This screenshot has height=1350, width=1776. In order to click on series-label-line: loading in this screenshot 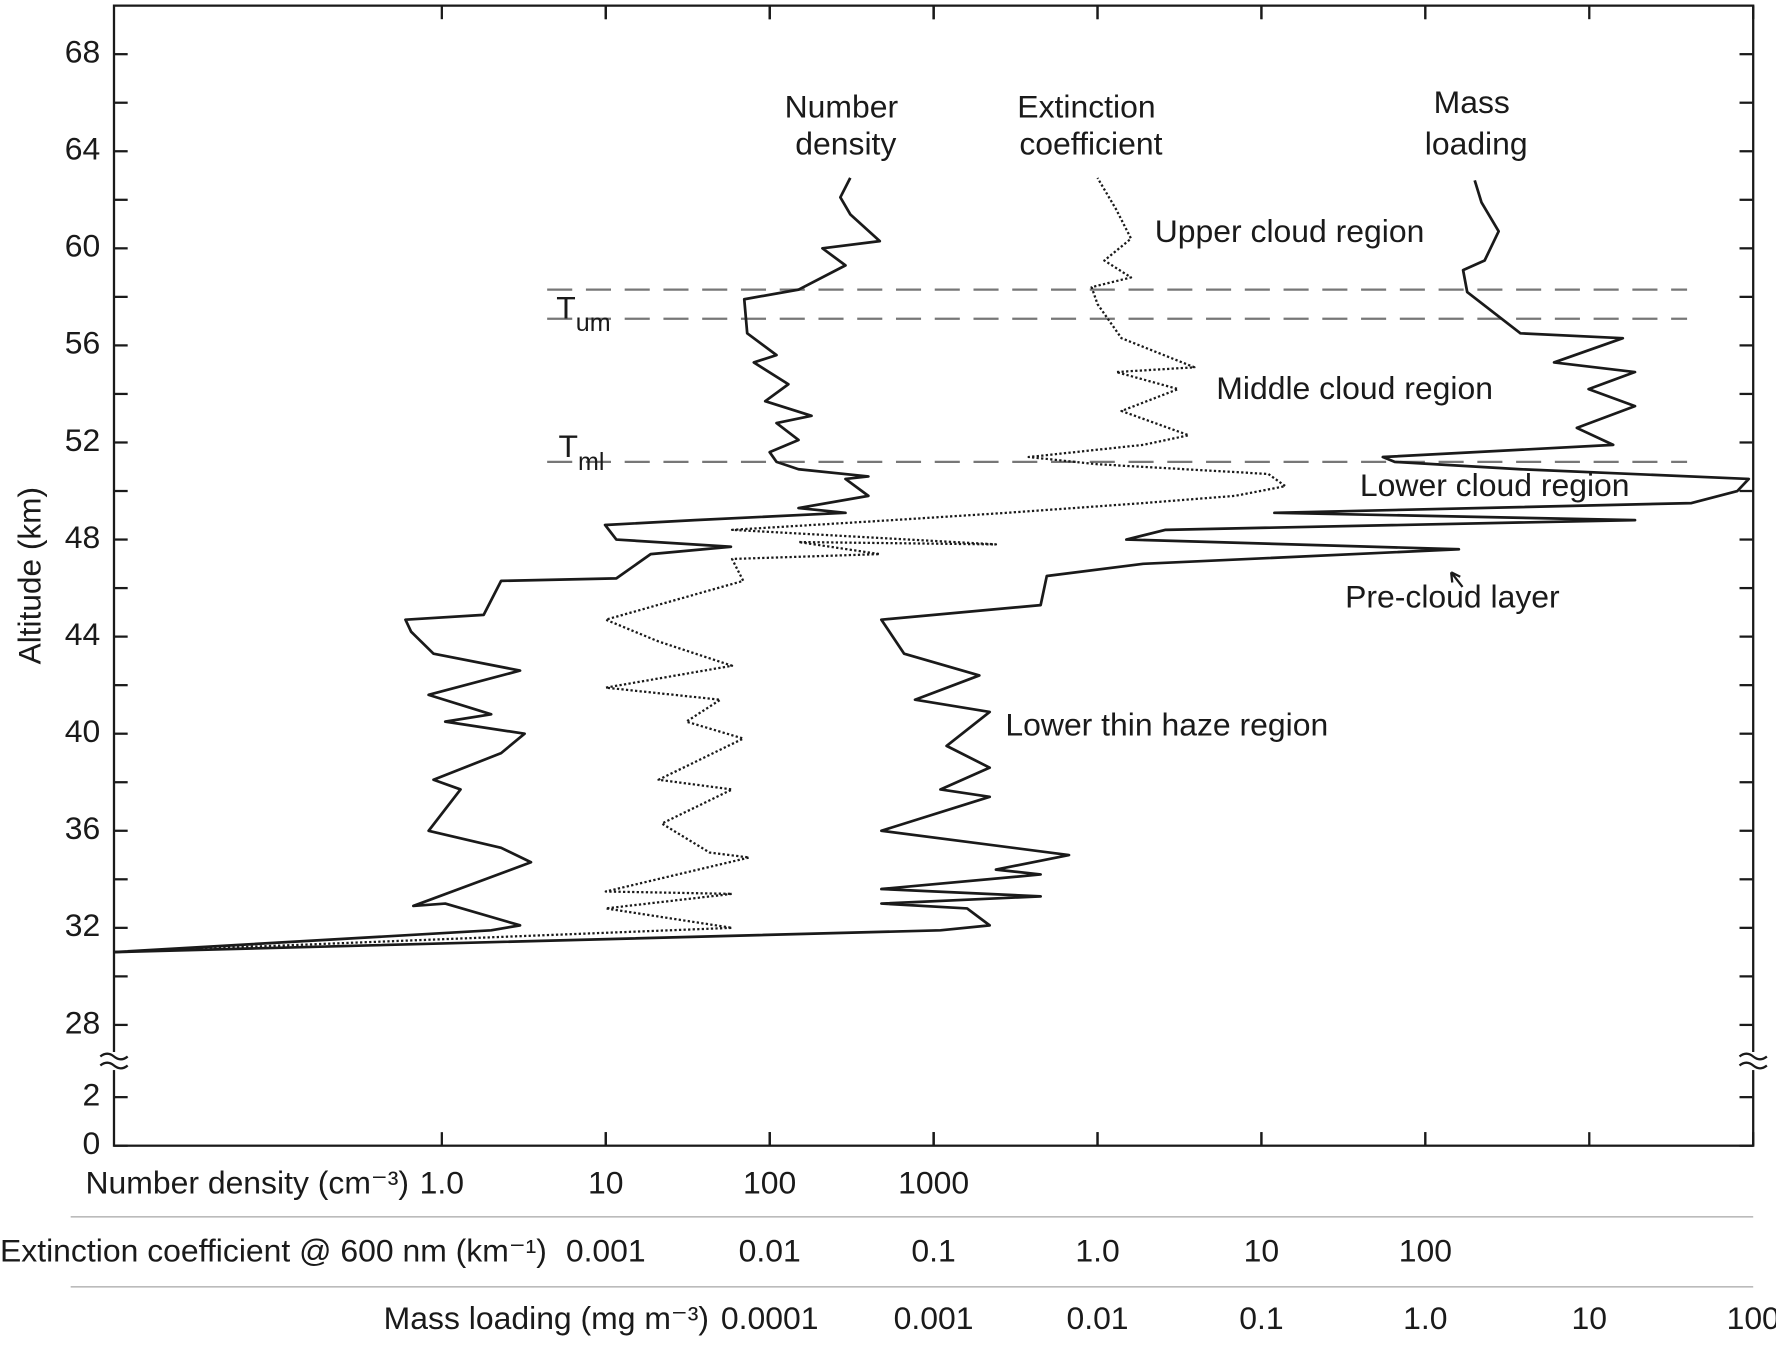, I will do `click(1476, 144)`.